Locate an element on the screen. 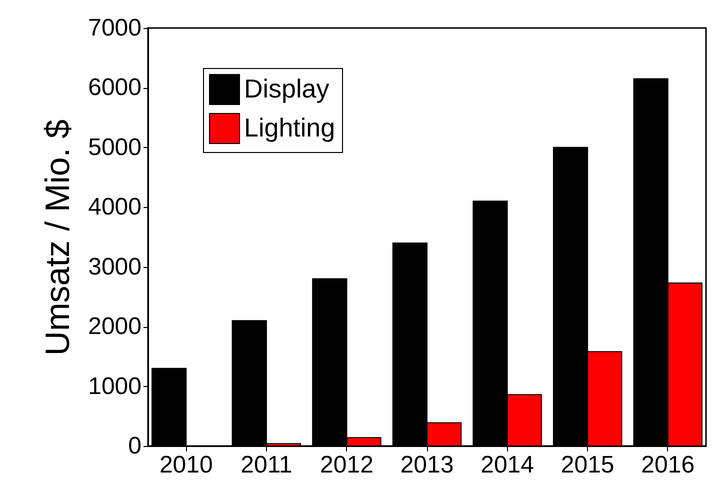  x-tick-label: 2012 is located at coordinates (347, 465).